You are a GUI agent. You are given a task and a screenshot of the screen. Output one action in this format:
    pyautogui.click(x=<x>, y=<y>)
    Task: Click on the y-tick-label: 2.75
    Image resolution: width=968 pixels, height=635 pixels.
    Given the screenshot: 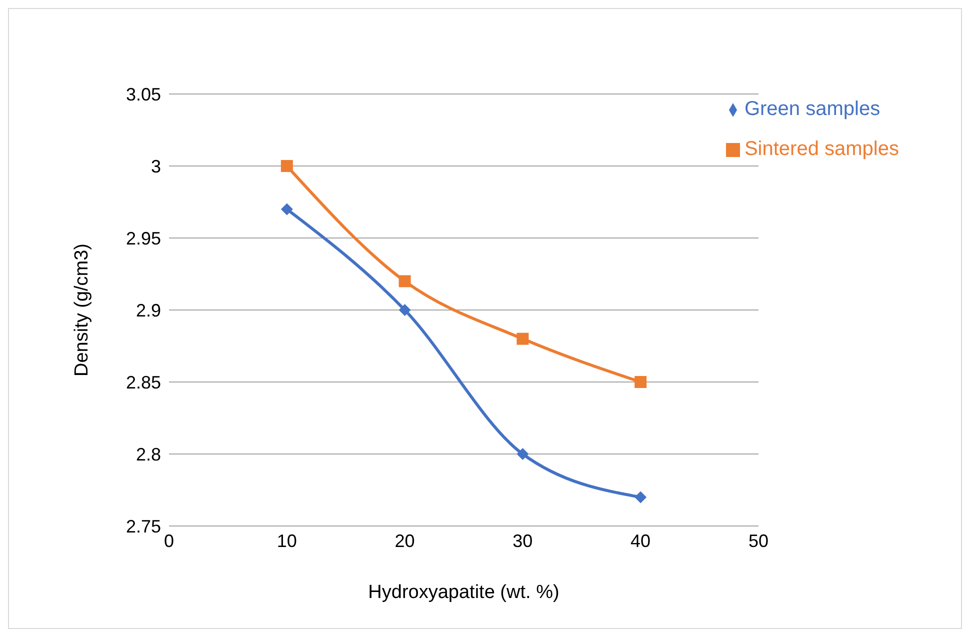 What is the action you would take?
    pyautogui.click(x=143, y=526)
    